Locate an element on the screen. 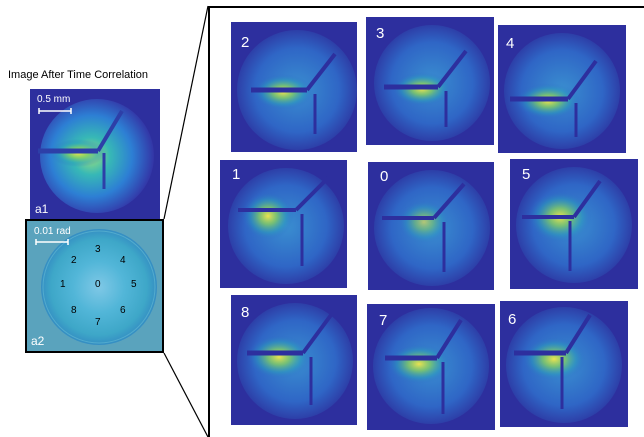 This screenshot has width=644, height=437. a2-point-6: 6 is located at coordinates (123, 310).